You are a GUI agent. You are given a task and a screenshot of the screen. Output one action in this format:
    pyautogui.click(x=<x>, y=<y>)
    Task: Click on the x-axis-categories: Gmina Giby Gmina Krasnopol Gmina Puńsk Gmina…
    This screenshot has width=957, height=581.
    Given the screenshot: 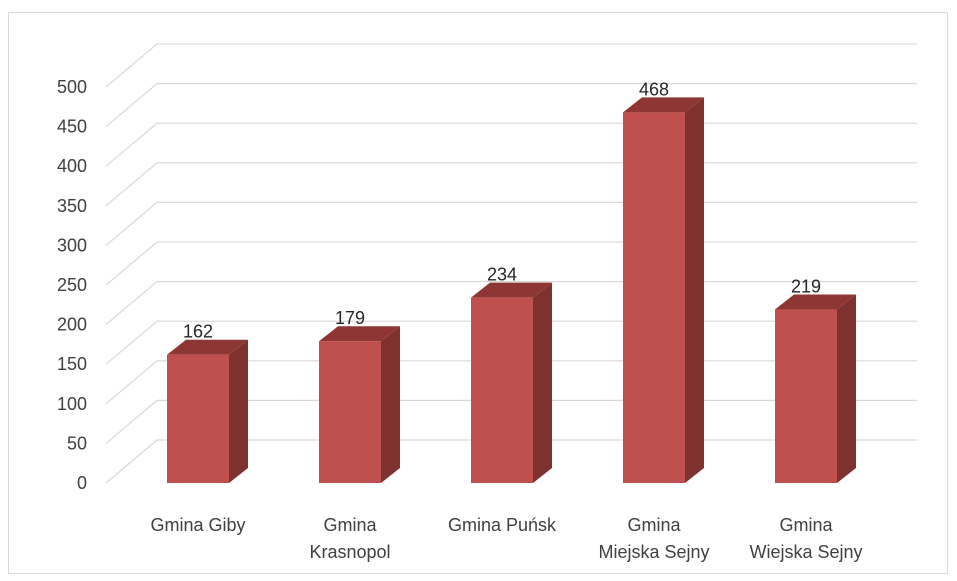 What is the action you would take?
    pyautogui.click(x=506, y=538)
    